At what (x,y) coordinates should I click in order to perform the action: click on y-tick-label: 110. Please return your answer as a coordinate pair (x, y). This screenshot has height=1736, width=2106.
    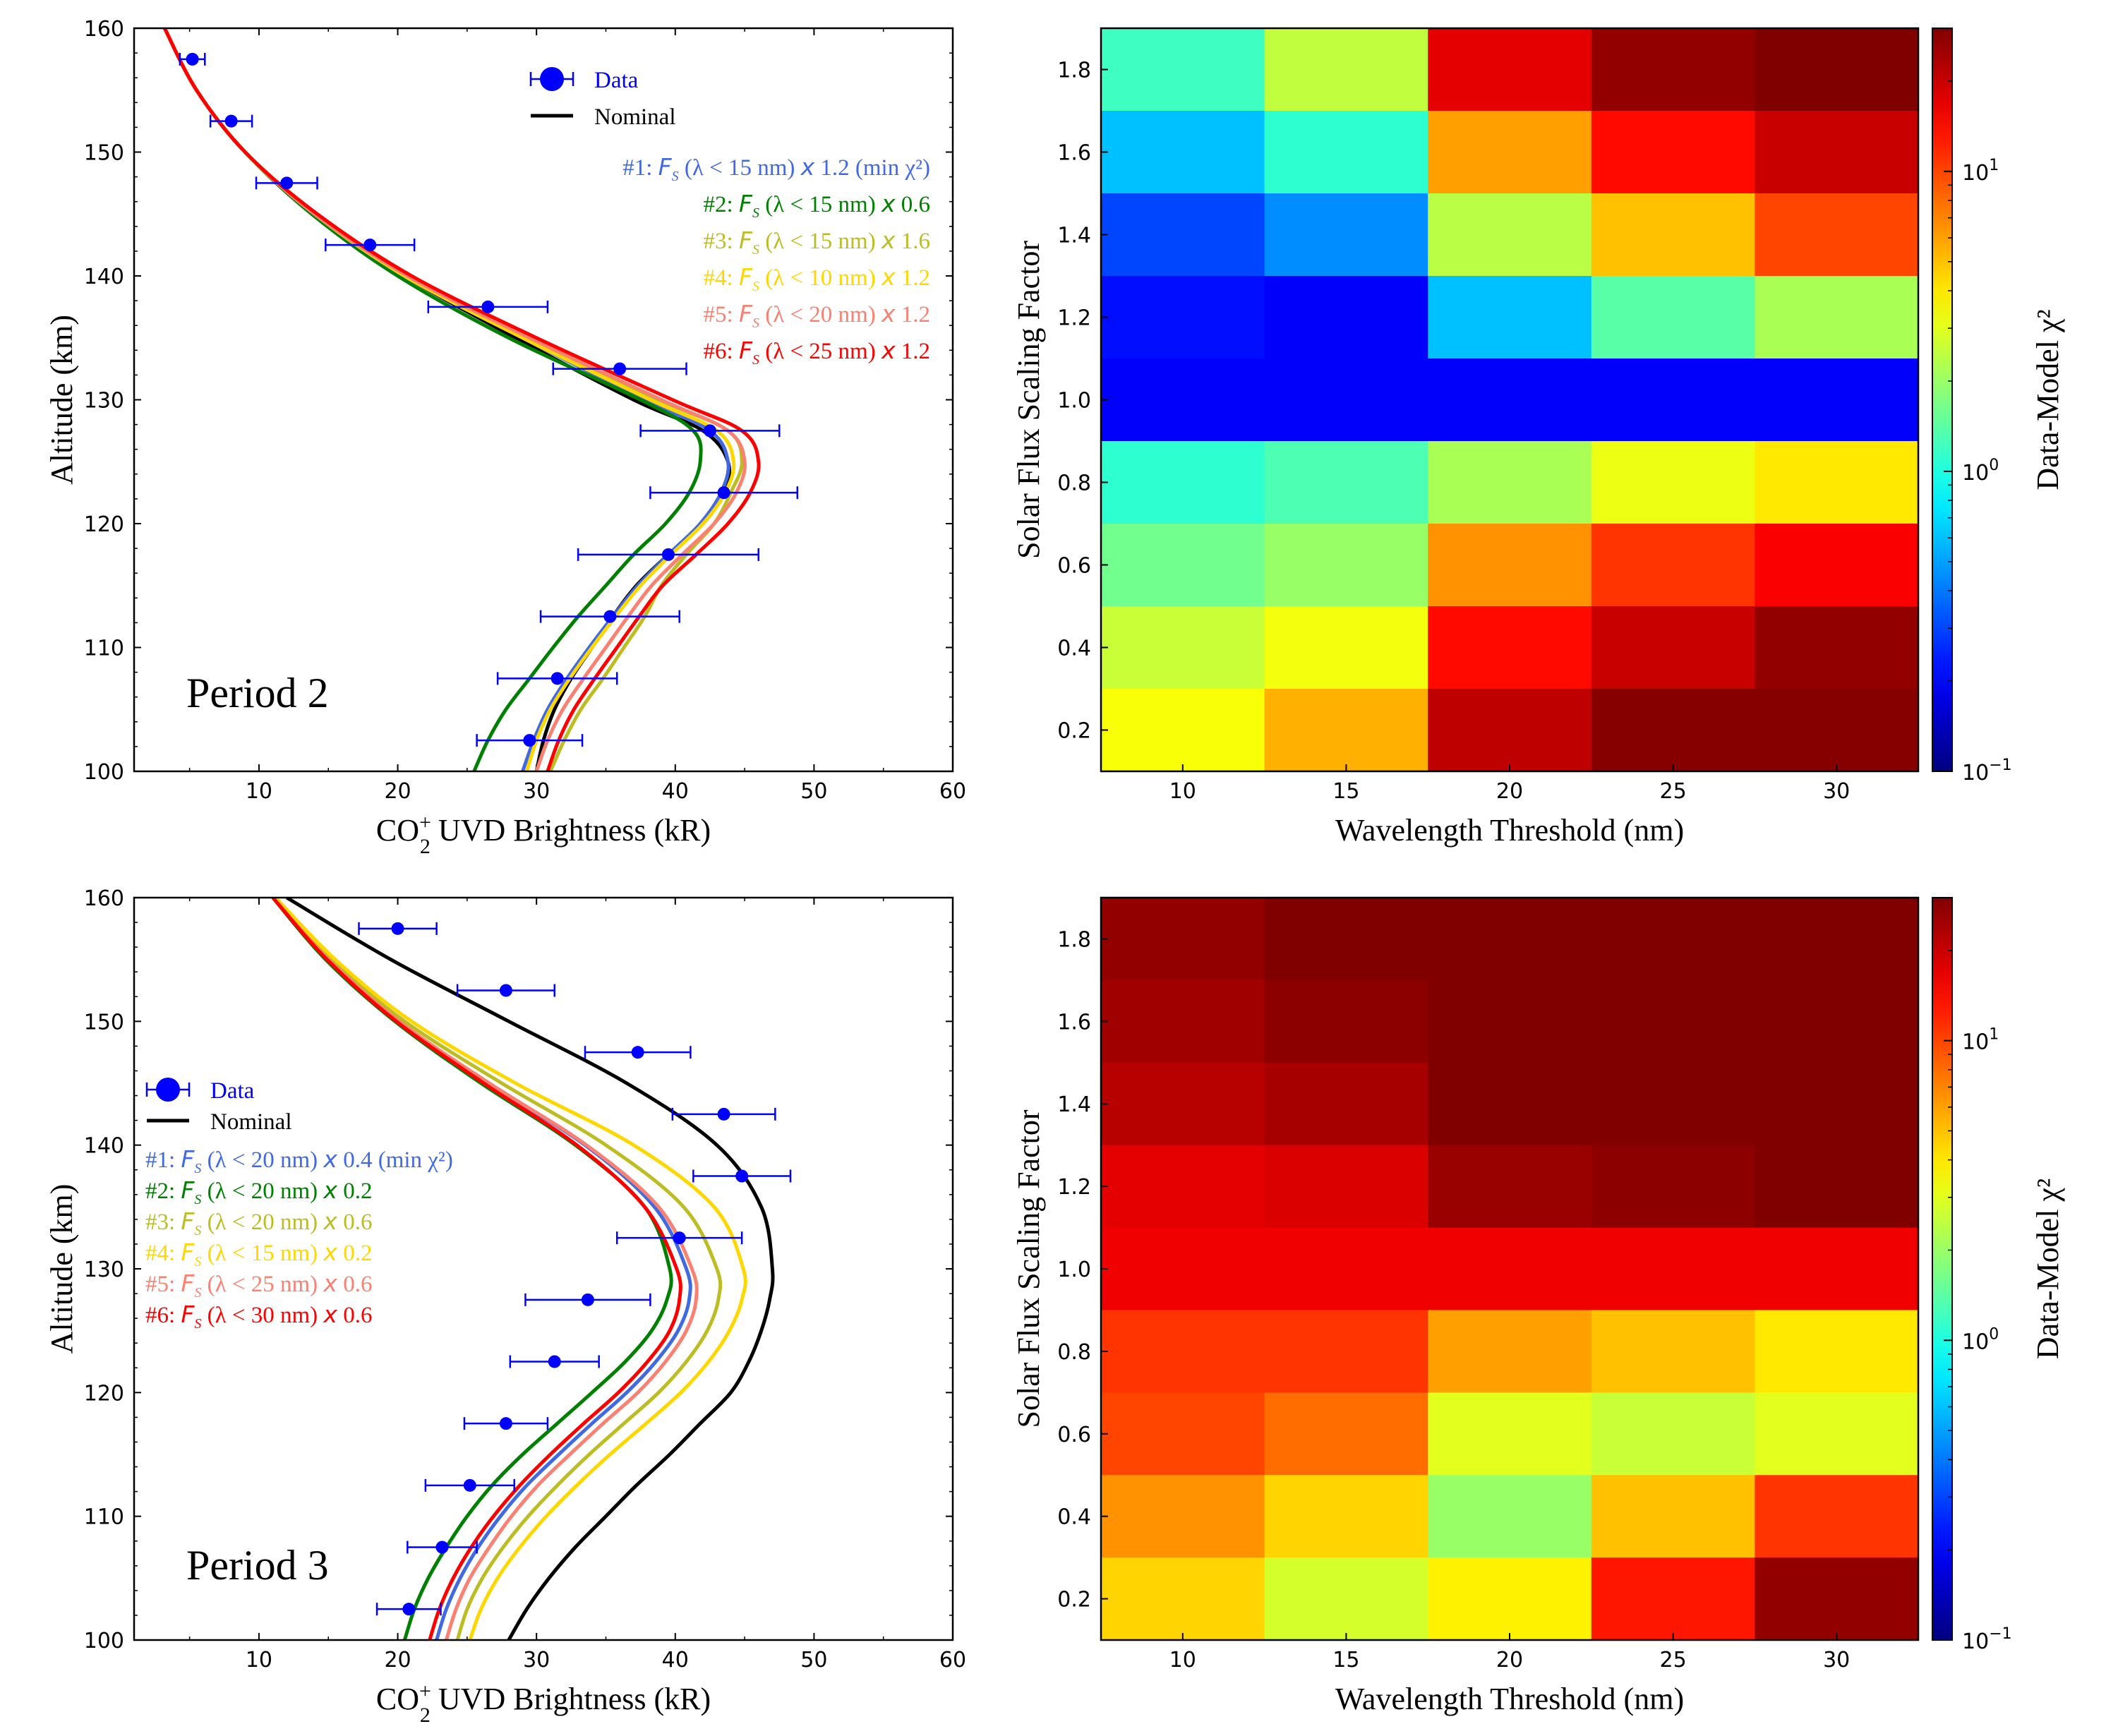
    Looking at the image, I should click on (104, 649).